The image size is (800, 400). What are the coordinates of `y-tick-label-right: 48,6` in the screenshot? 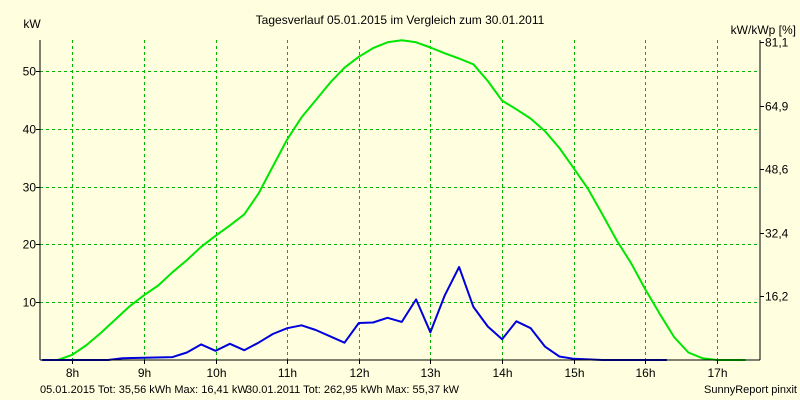 It's located at (777, 170).